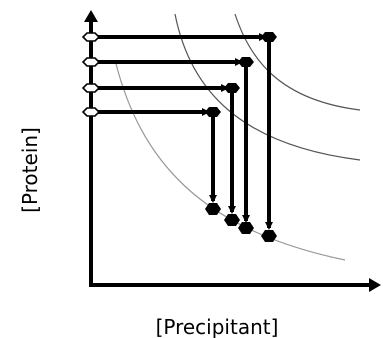 The width and height of the screenshot is (383, 338). What do you see at coordinates (30, 170) in the screenshot?
I see `y-axis-label: [Protein]` at bounding box center [30, 170].